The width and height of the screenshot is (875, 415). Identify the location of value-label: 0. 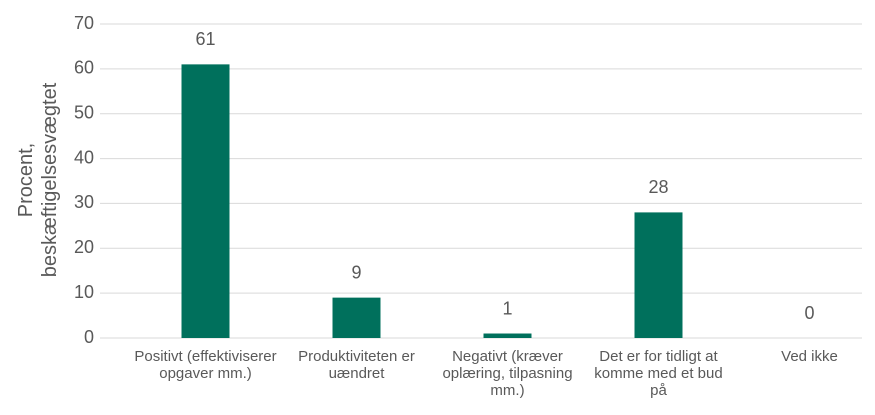
(809, 313).